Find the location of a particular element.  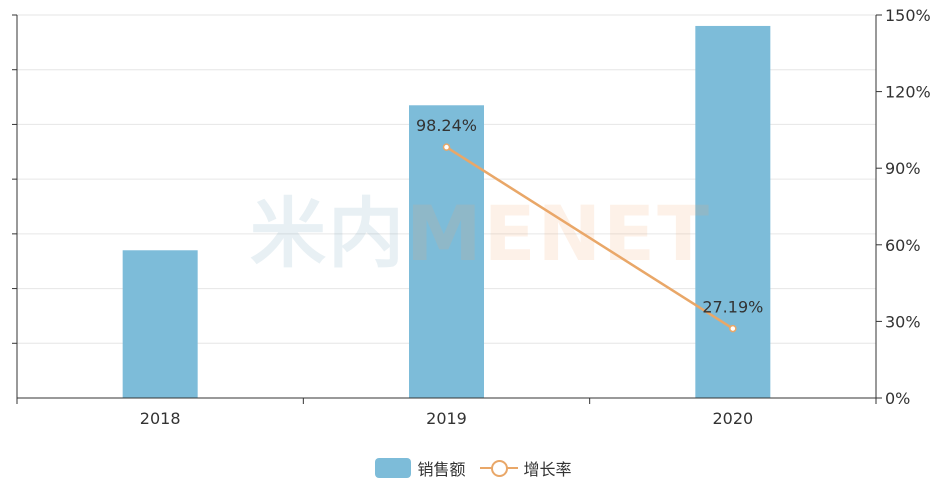

legend-item-sales: 销售额 is located at coordinates (420, 468).